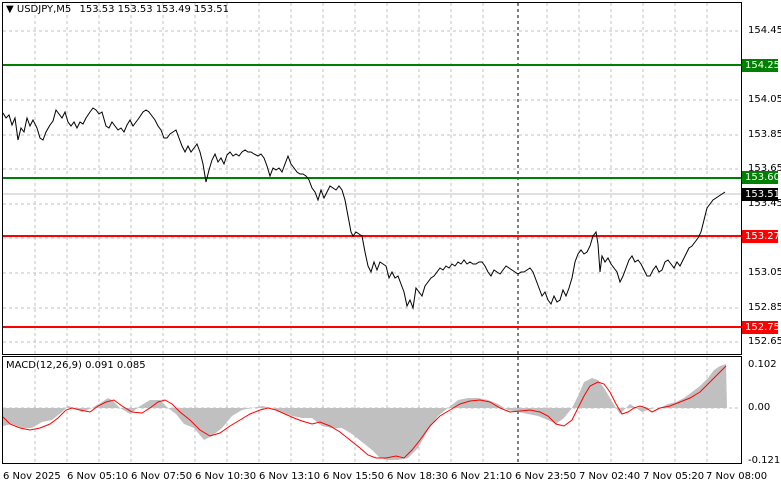 This screenshot has width=781, height=489. Describe the element at coordinates (761, 327) in the screenshot. I see `level-tag-152-75: 152.75` at that location.